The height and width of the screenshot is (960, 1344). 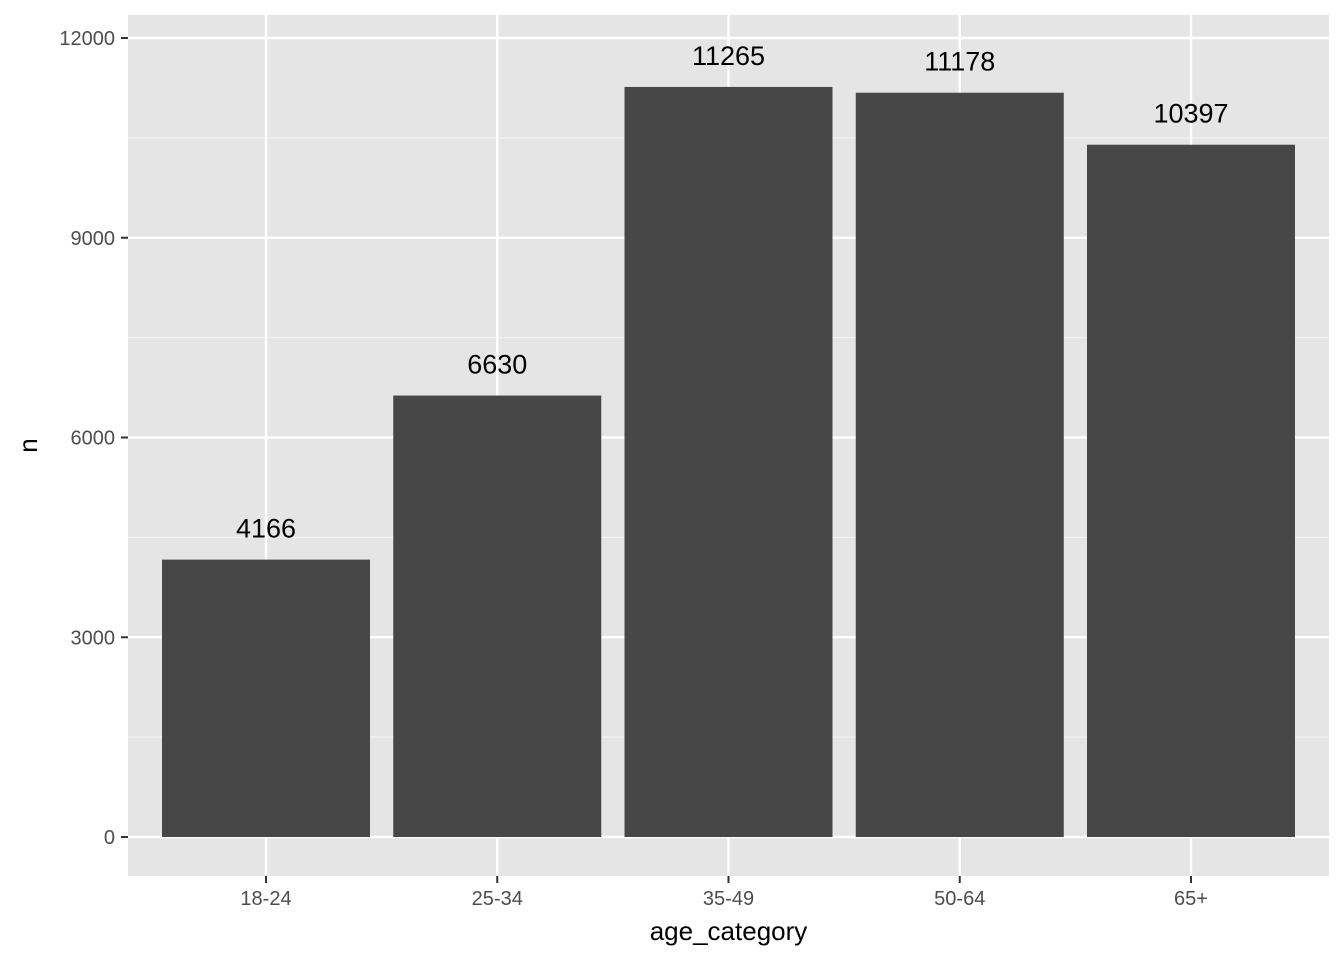 I want to click on y-tick-label: 12000, so click(x=87, y=39).